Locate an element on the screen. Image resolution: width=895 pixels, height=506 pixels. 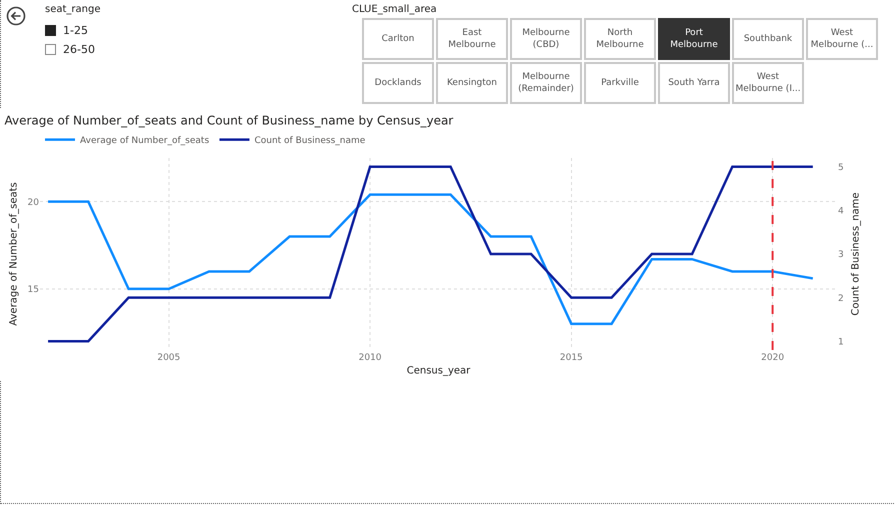
text: Docklands is located at coordinates (398, 83).